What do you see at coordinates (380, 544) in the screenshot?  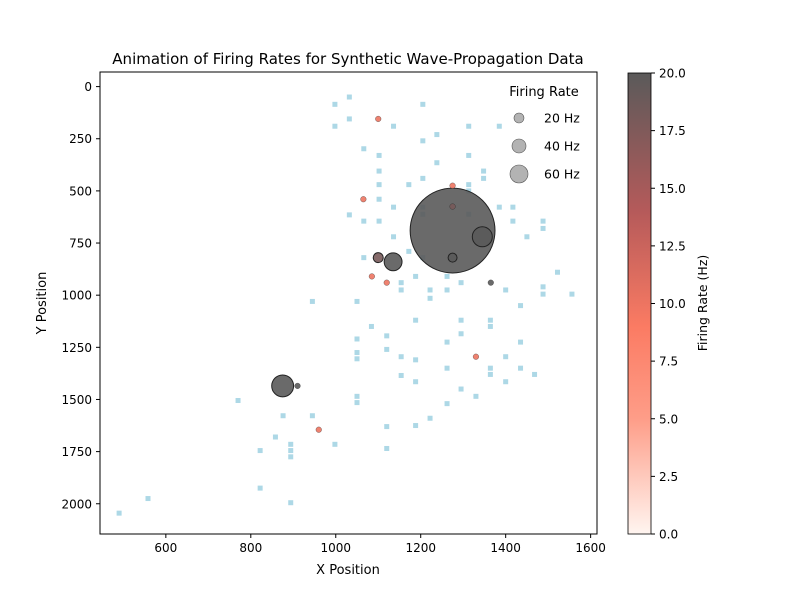 I see `x-axis-ticks: 600 800 1000 1200 1400 1600` at bounding box center [380, 544].